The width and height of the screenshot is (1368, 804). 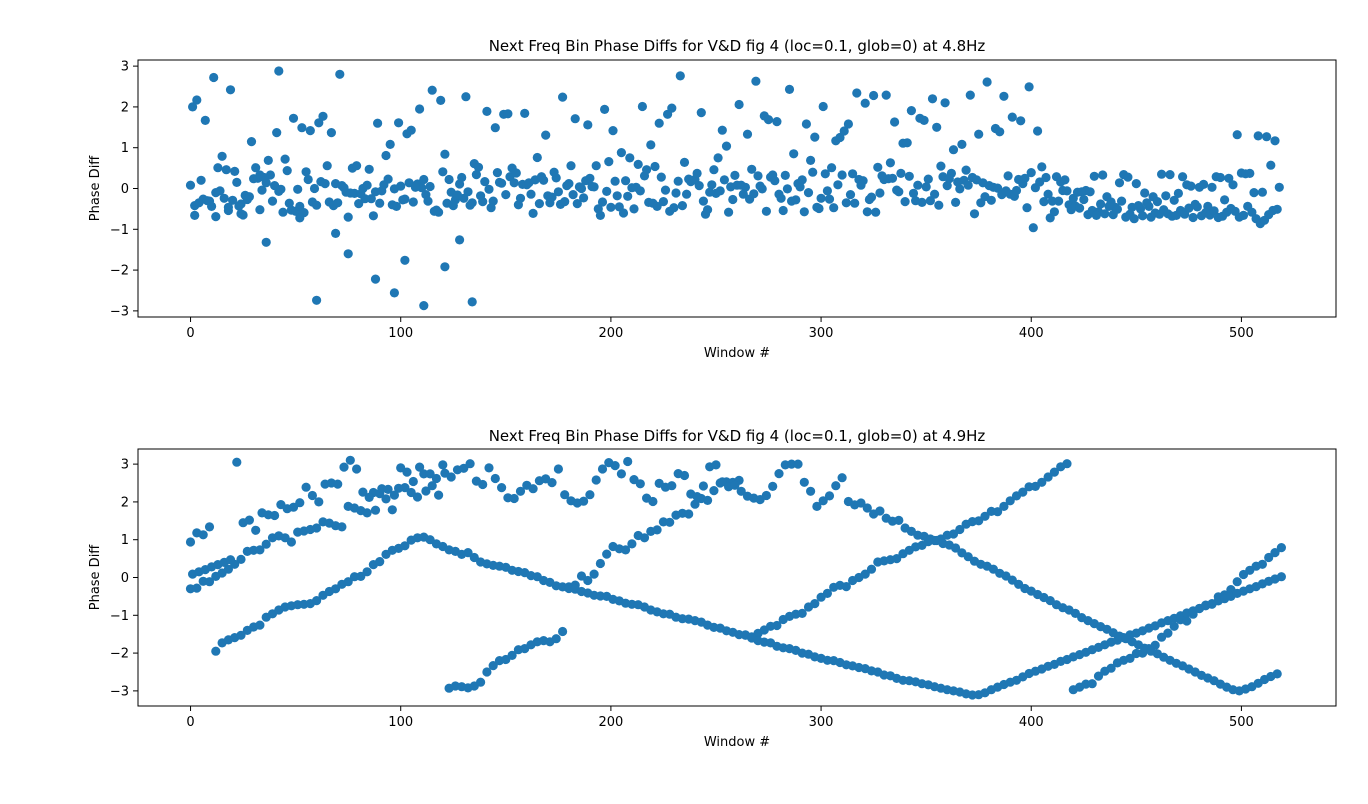 What do you see at coordinates (125, 465) in the screenshot?
I see `y-tick-label: 3` at bounding box center [125, 465].